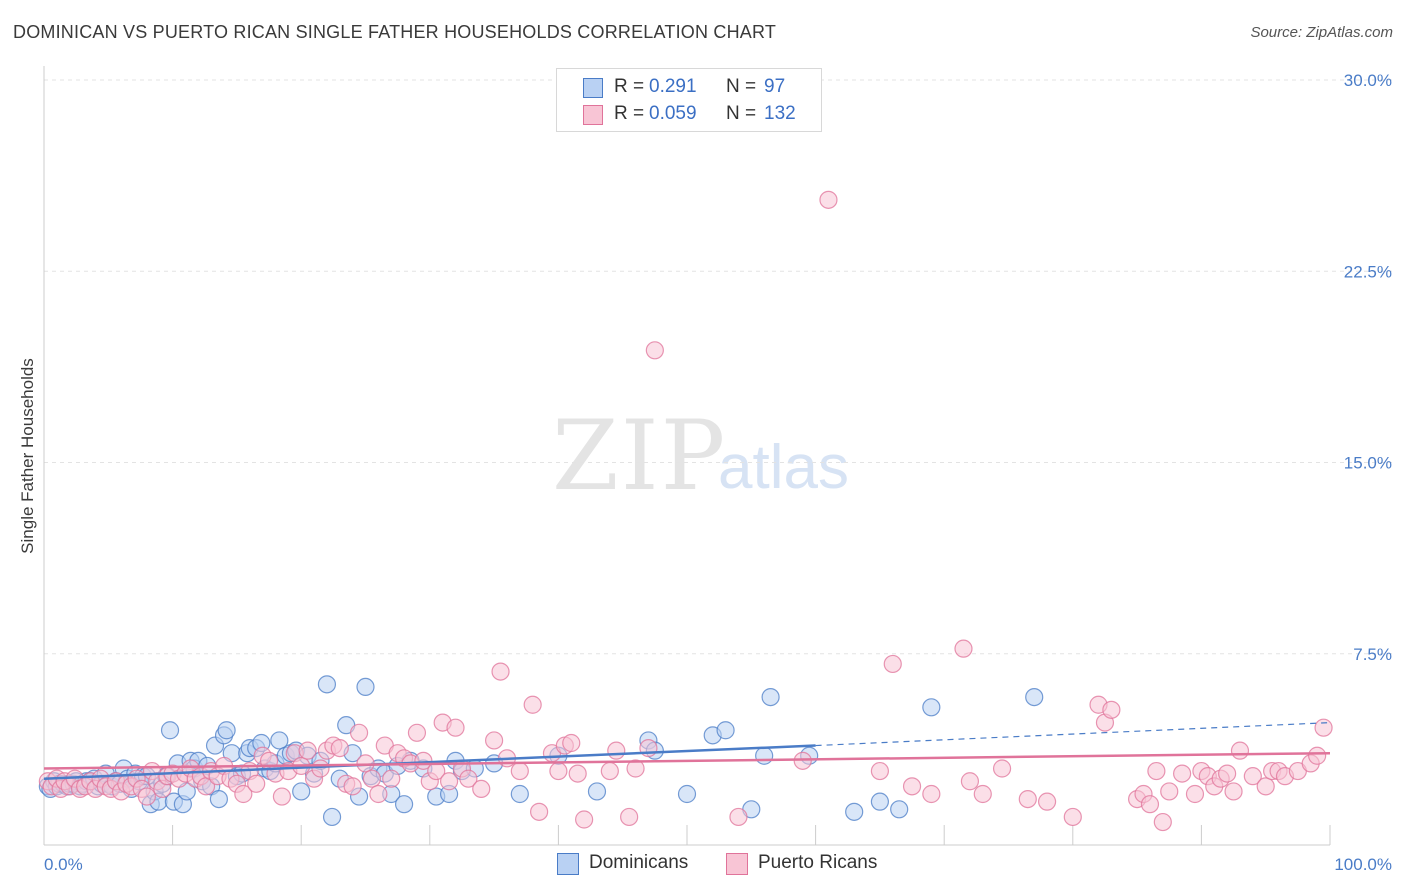 The width and height of the screenshot is (1406, 892). What do you see at coordinates (640, 456) in the screenshot?
I see `watermark-zip: ZIP` at bounding box center [640, 456].